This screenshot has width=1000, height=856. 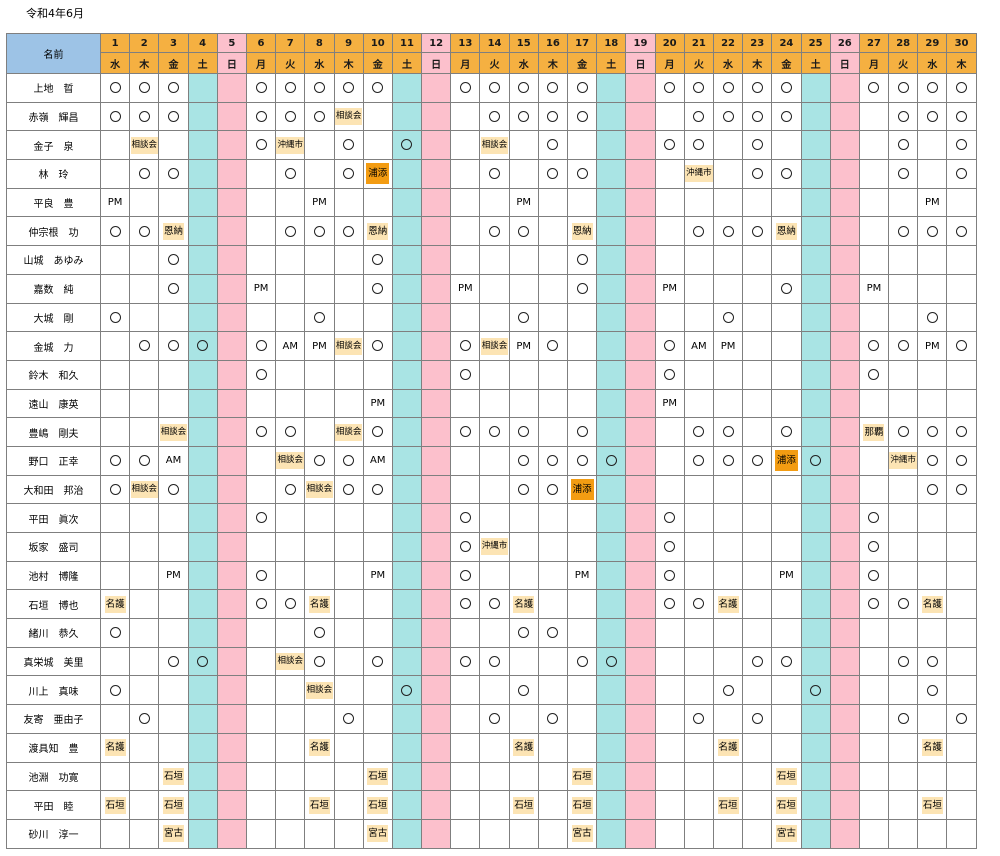 What do you see at coordinates (290, 145) in the screenshot?
I see `schedule-cell: 沖縄市` at bounding box center [290, 145].